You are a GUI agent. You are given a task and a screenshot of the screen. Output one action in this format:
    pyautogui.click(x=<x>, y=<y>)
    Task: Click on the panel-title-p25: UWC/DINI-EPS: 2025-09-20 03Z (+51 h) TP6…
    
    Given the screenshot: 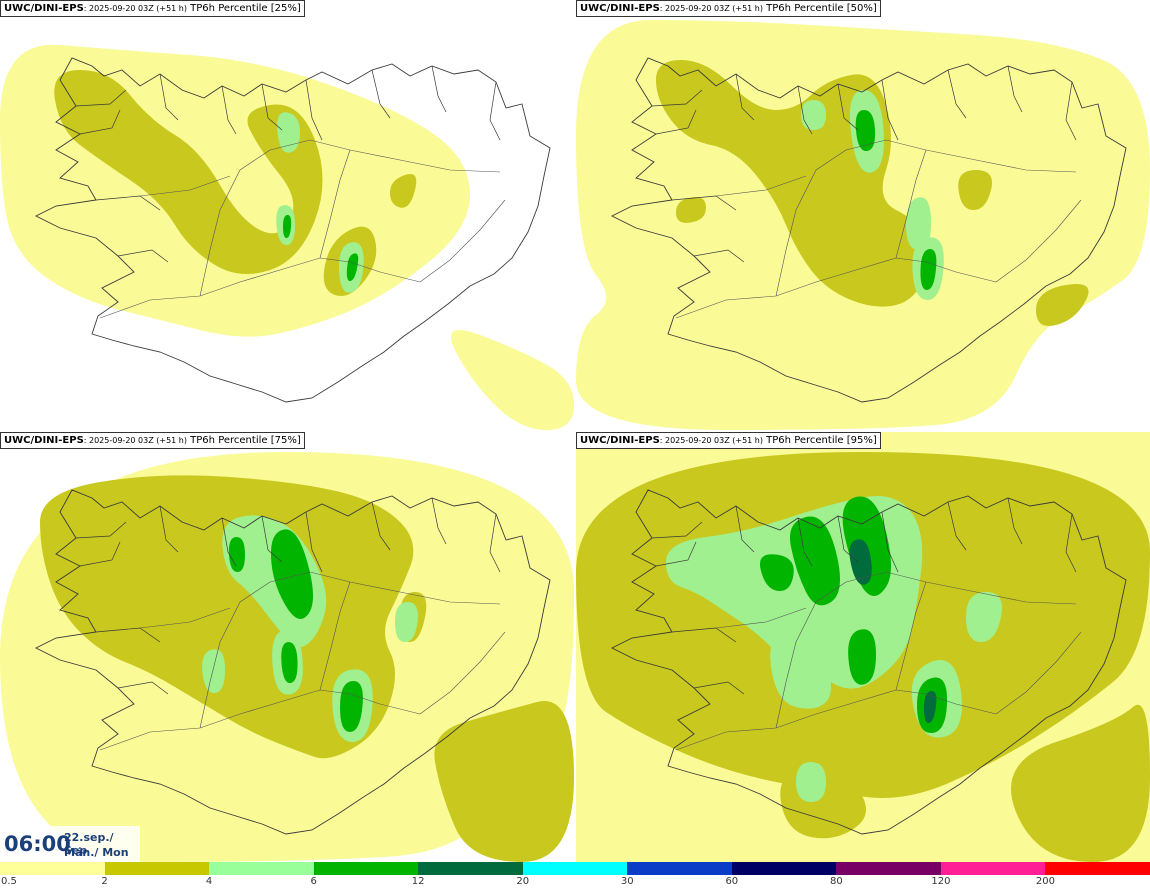 What is the action you would take?
    pyautogui.click(x=152, y=8)
    